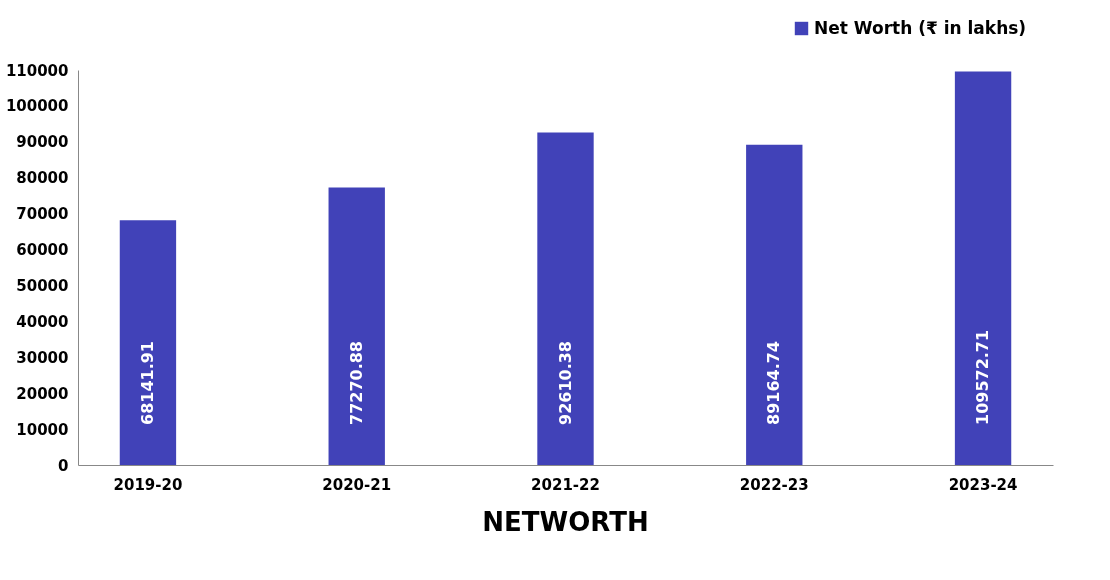 This screenshot has height=580, width=1110. I want to click on data-label: 77270.88, so click(356, 382).